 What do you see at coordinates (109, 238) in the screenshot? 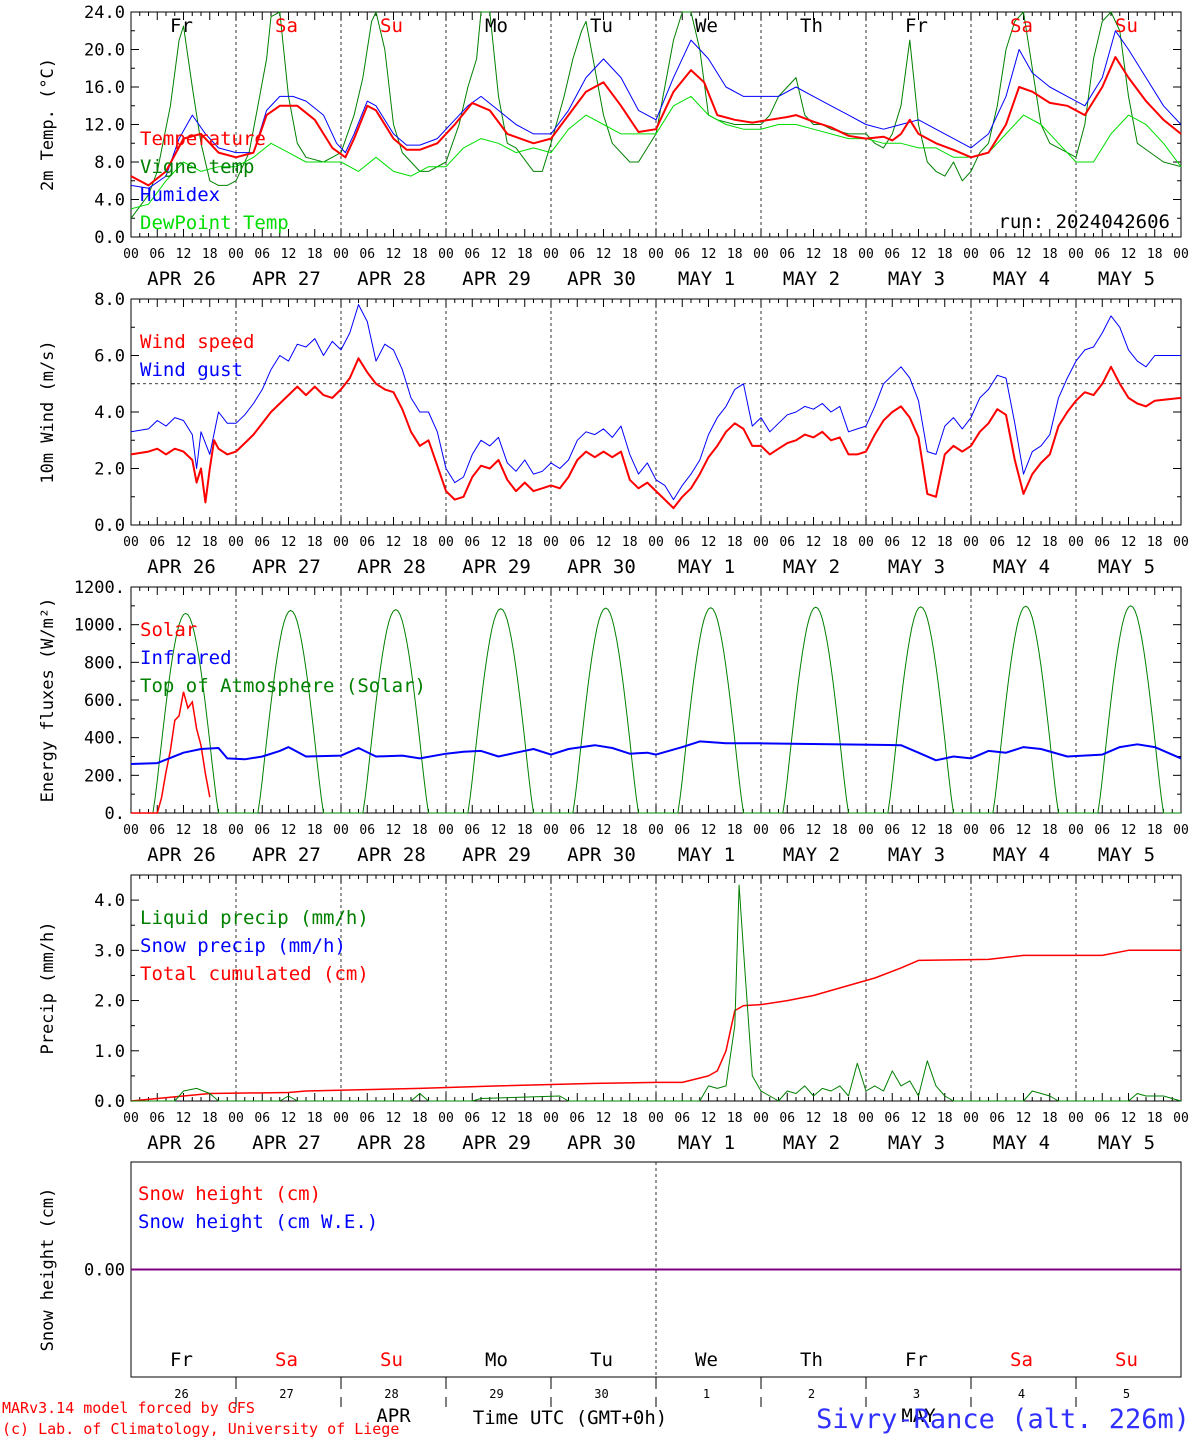
I see `y-tick-label: 0.0` at bounding box center [109, 238].